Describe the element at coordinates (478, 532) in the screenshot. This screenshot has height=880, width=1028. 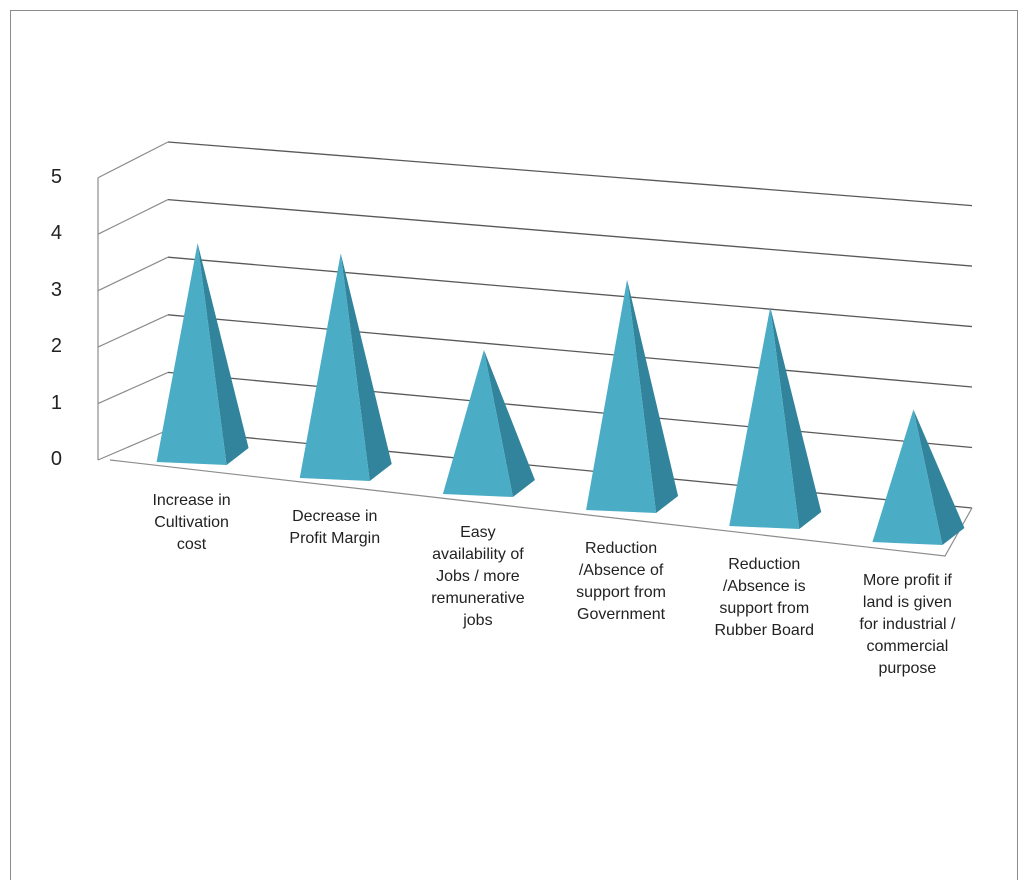
I see `category-label-line: Easy` at that location.